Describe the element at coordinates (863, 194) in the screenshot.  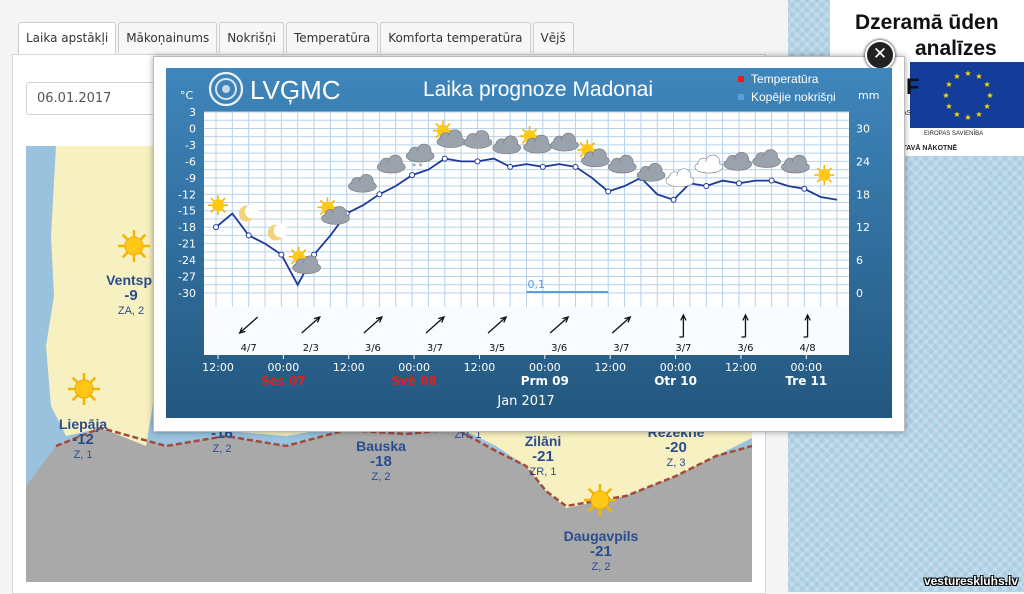
I see `y-tick-right: 18` at that location.